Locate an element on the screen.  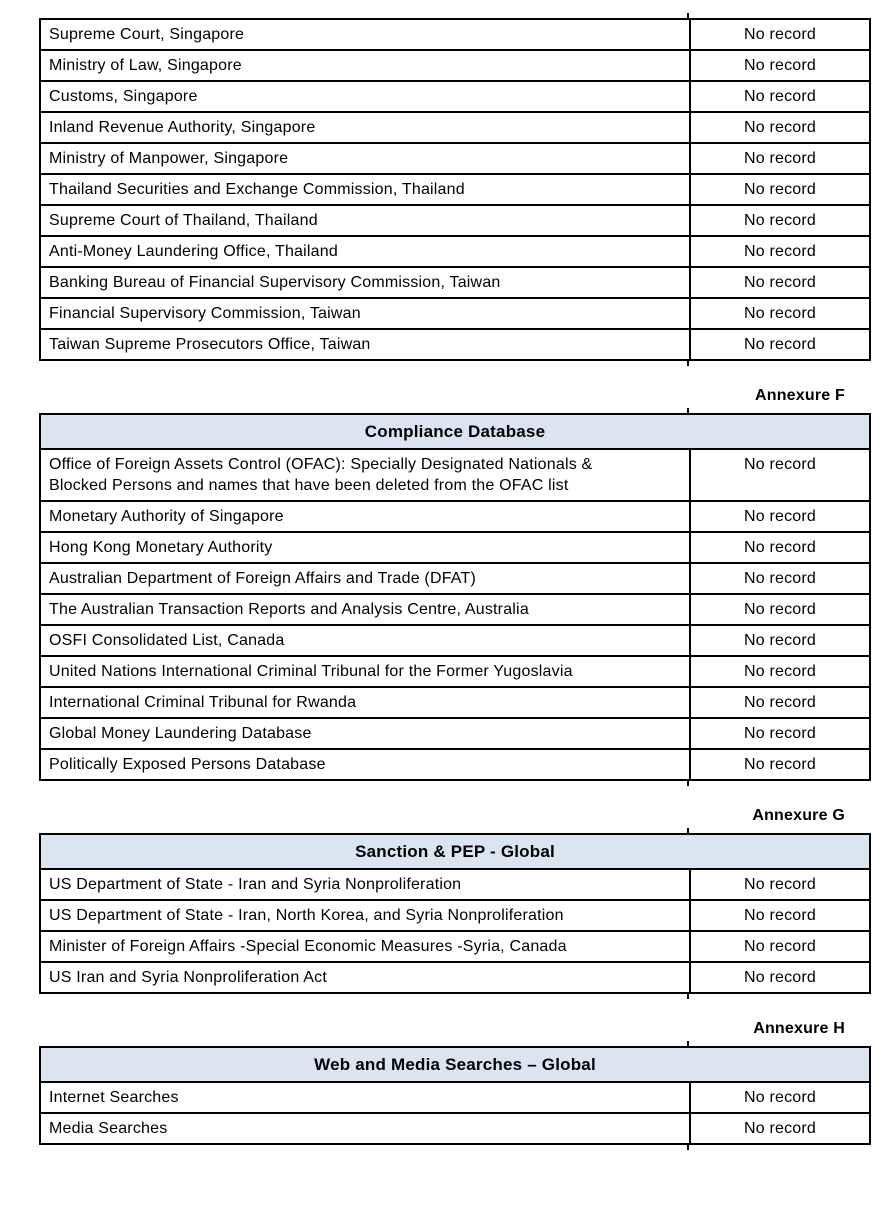
source-cell: OSFI Consolidated List, Canada is located at coordinates (365, 640).